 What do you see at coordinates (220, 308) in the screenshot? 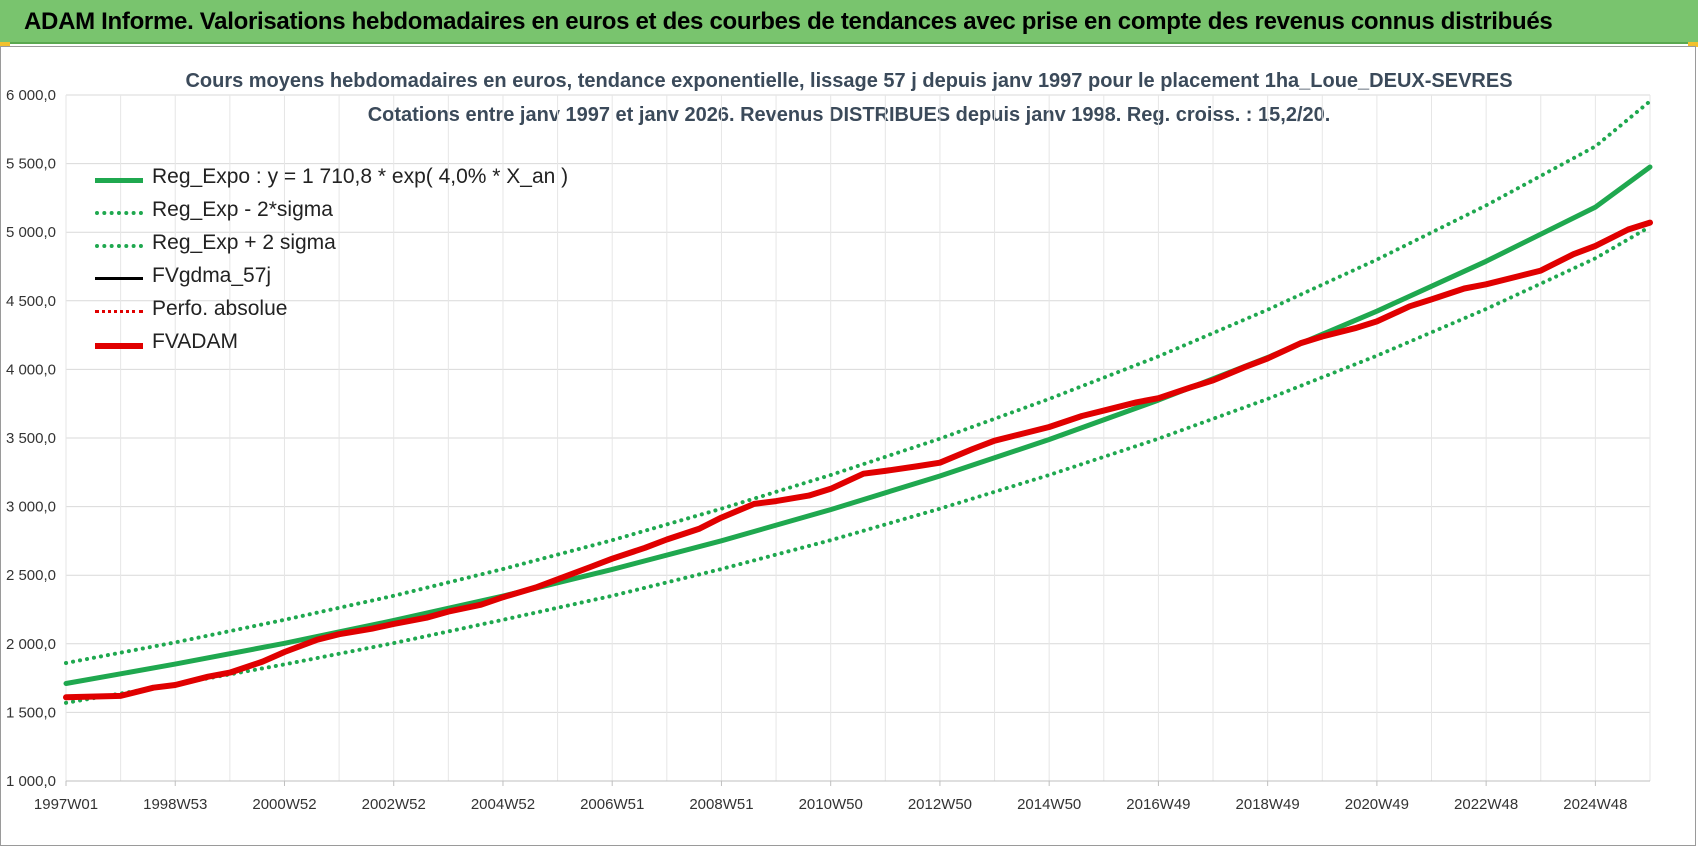
I see `legend-label: Perfo. absolue` at bounding box center [220, 308].